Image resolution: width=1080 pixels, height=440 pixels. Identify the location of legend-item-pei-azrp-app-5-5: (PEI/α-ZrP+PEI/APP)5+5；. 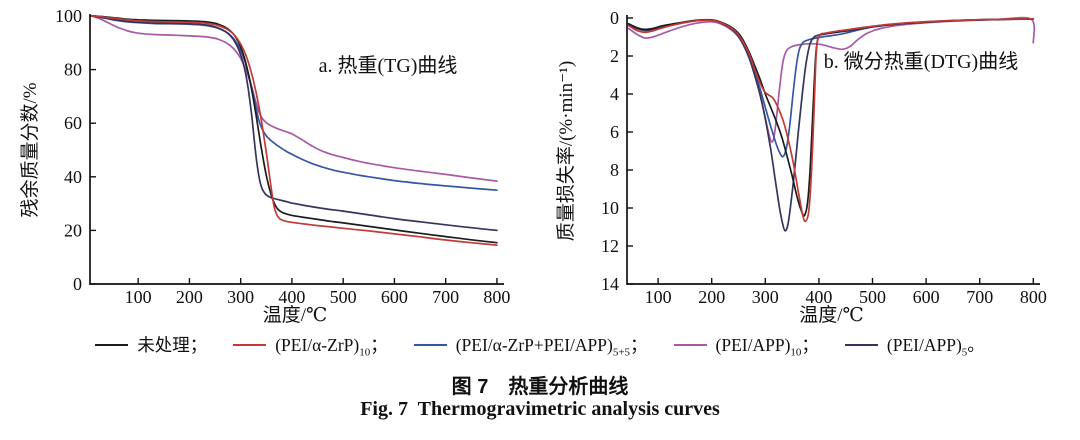
(530, 347).